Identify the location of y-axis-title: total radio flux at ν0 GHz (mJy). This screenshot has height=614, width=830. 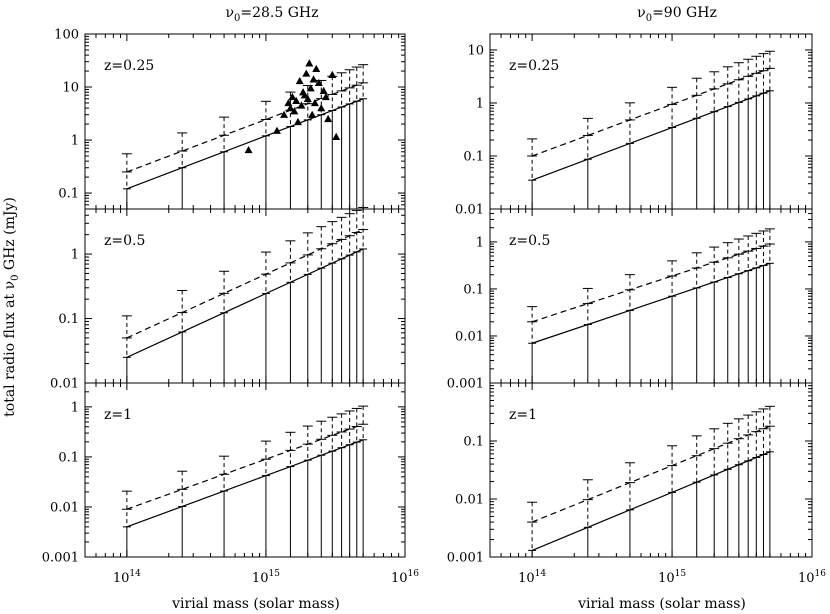
(11, 307).